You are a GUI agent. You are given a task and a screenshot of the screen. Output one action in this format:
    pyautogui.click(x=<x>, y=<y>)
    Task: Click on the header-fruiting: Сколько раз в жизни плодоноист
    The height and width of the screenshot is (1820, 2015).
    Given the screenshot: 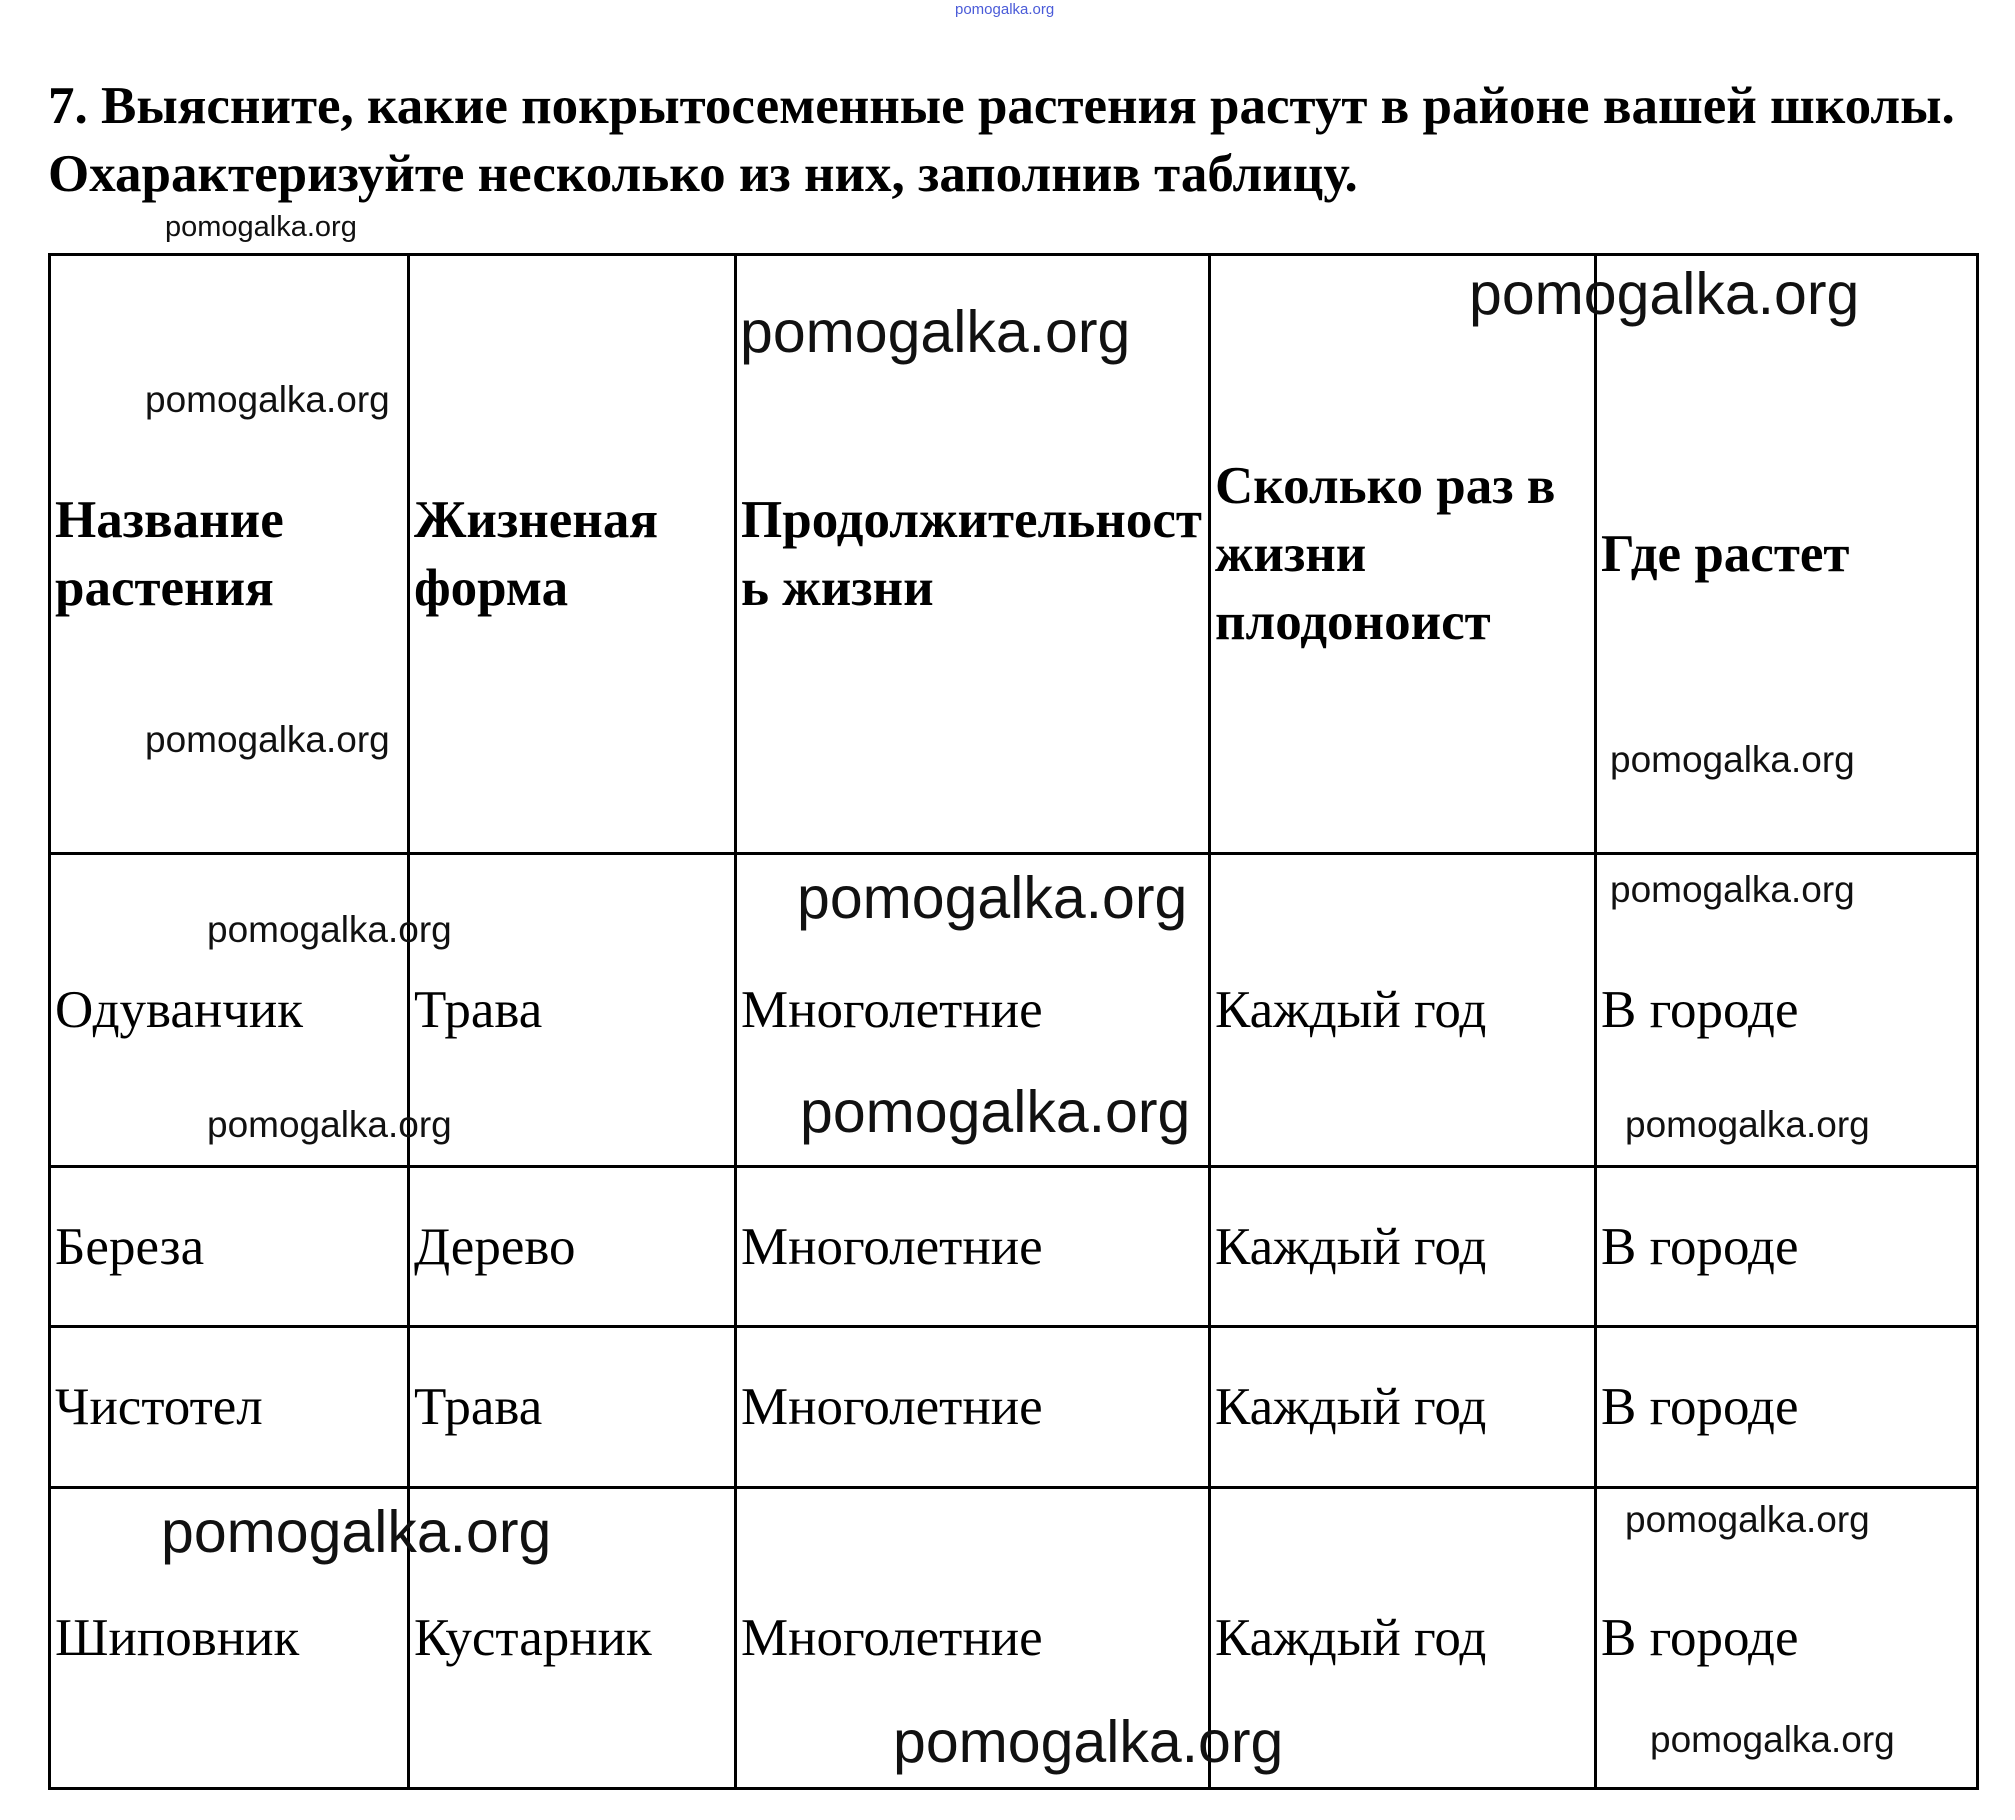 What is the action you would take?
    pyautogui.click(x=1402, y=554)
    